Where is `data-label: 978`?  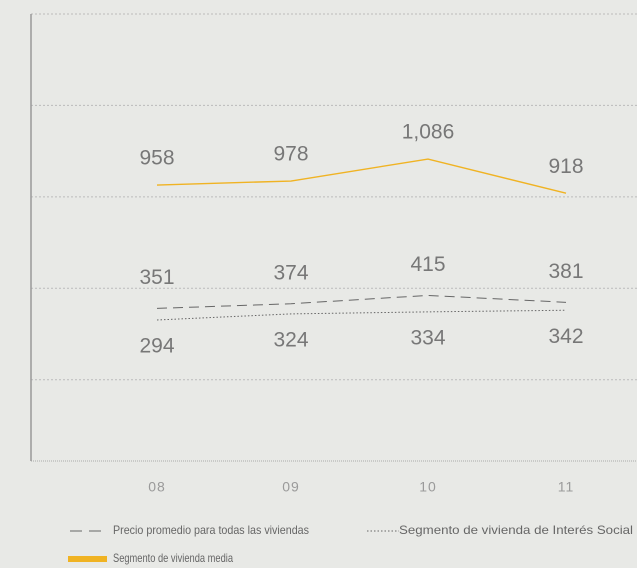 data-label: 978 is located at coordinates (290, 154).